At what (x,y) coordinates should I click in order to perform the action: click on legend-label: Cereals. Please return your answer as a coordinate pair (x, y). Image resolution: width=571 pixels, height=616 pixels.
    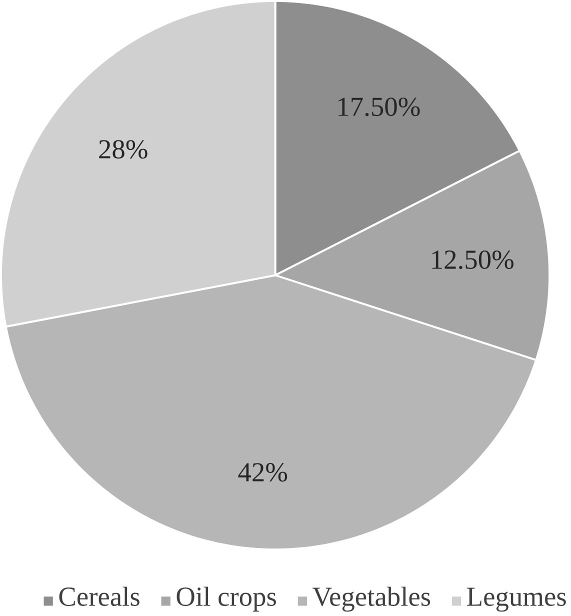
    Looking at the image, I should click on (99, 596).